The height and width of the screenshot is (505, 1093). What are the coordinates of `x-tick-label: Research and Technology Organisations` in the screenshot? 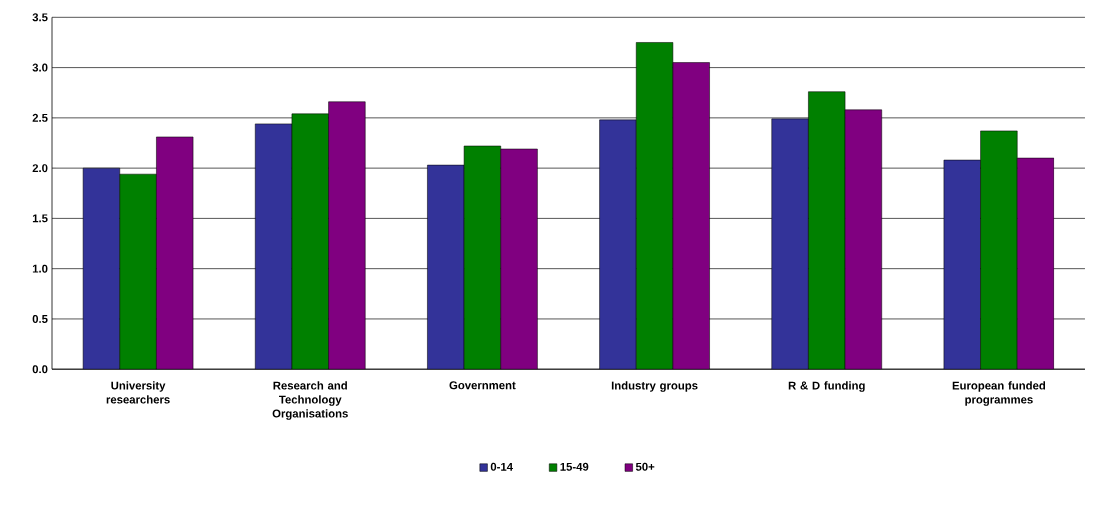 It's located at (310, 400).